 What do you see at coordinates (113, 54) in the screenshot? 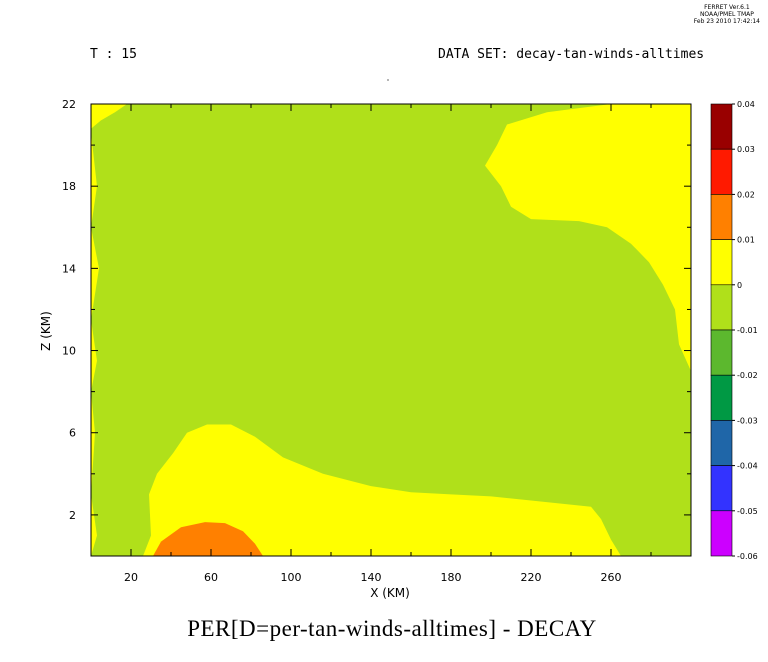
I see `time-label: T : 15` at bounding box center [113, 54].